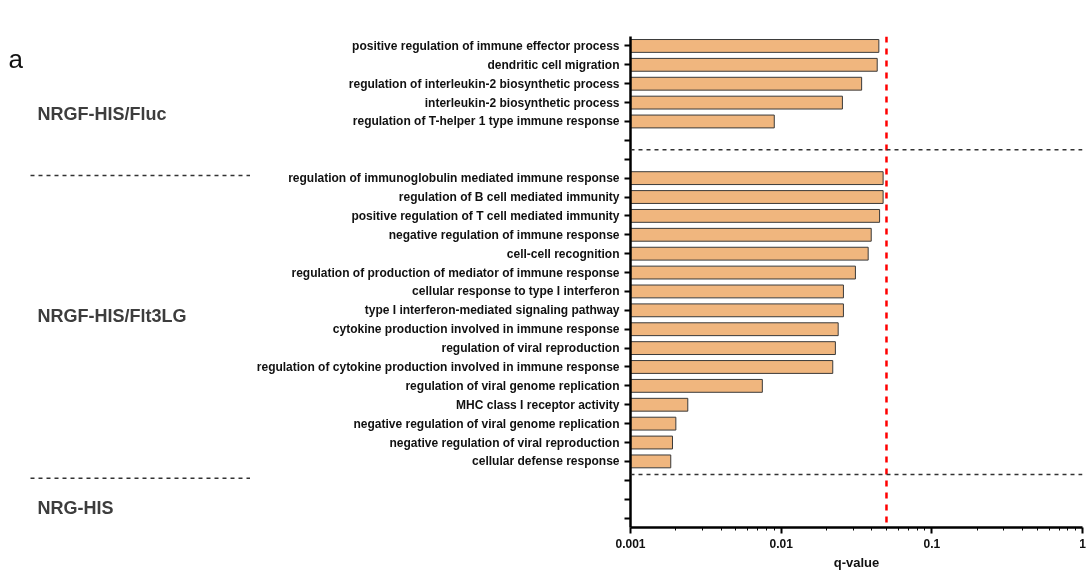  Describe the element at coordinates (538, 404) in the screenshot. I see `y-tick-label: MHC class I receptor activity` at that location.